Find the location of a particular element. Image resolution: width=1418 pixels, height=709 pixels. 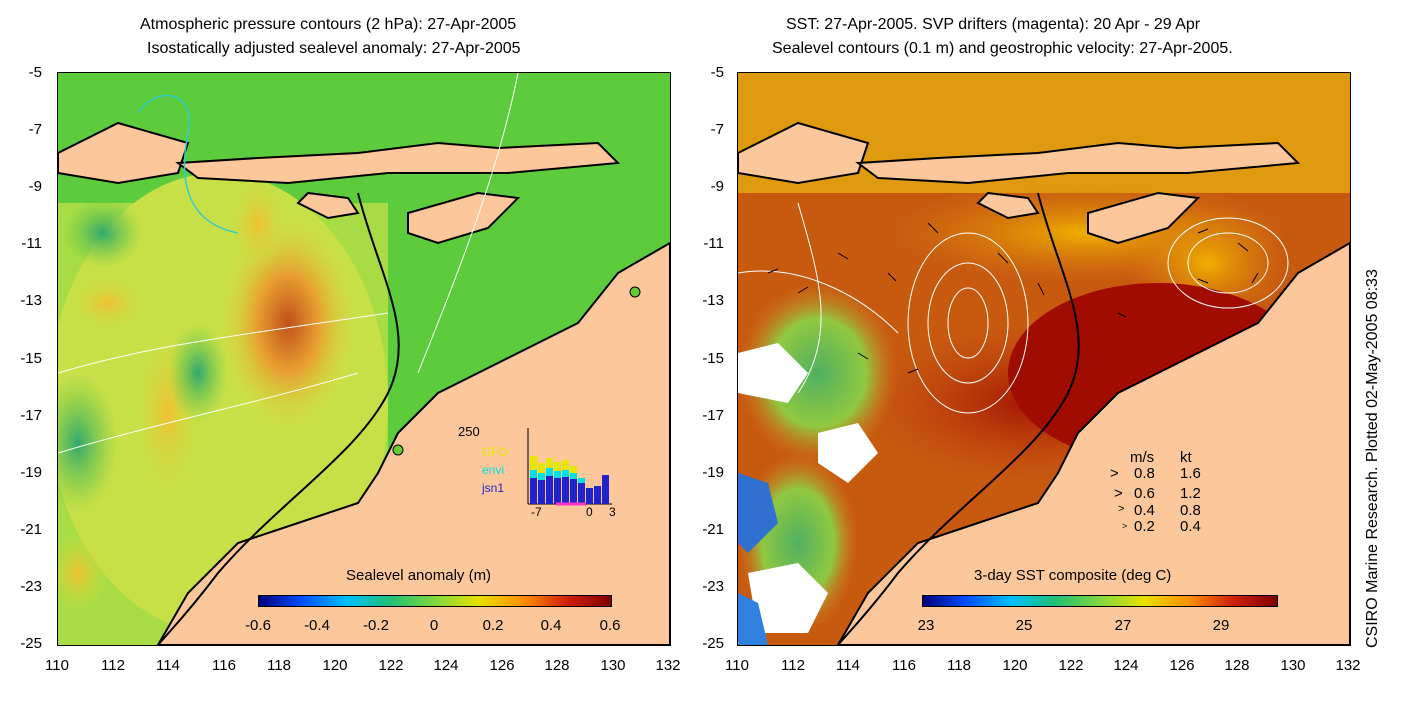

right-colorbar-tick-3: 29 is located at coordinates (1221, 625).